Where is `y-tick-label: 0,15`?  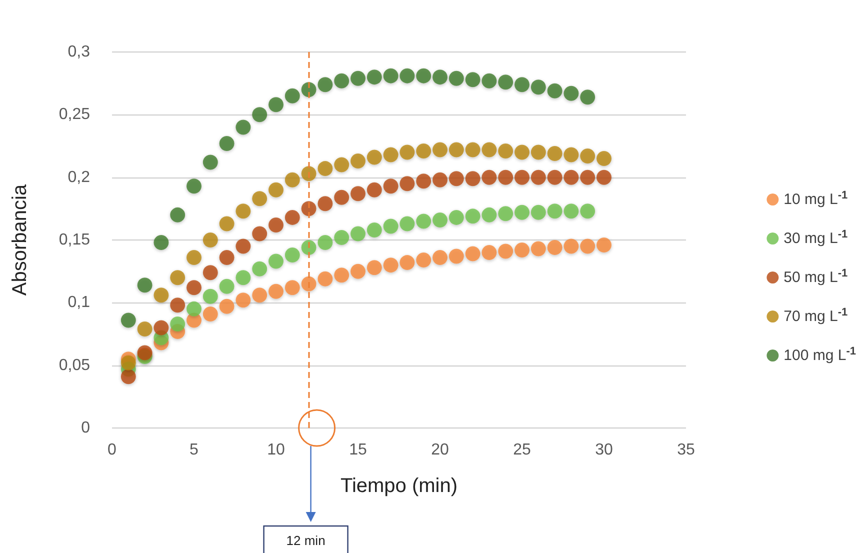 y-tick-label: 0,15 is located at coordinates (74, 240).